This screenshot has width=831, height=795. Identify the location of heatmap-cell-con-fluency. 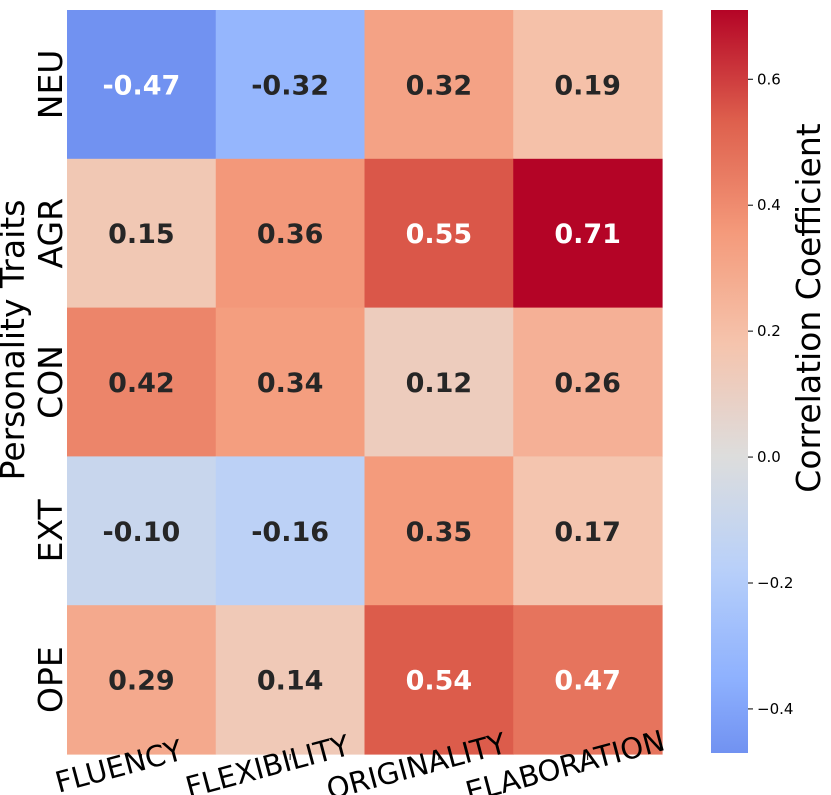
(142, 382).